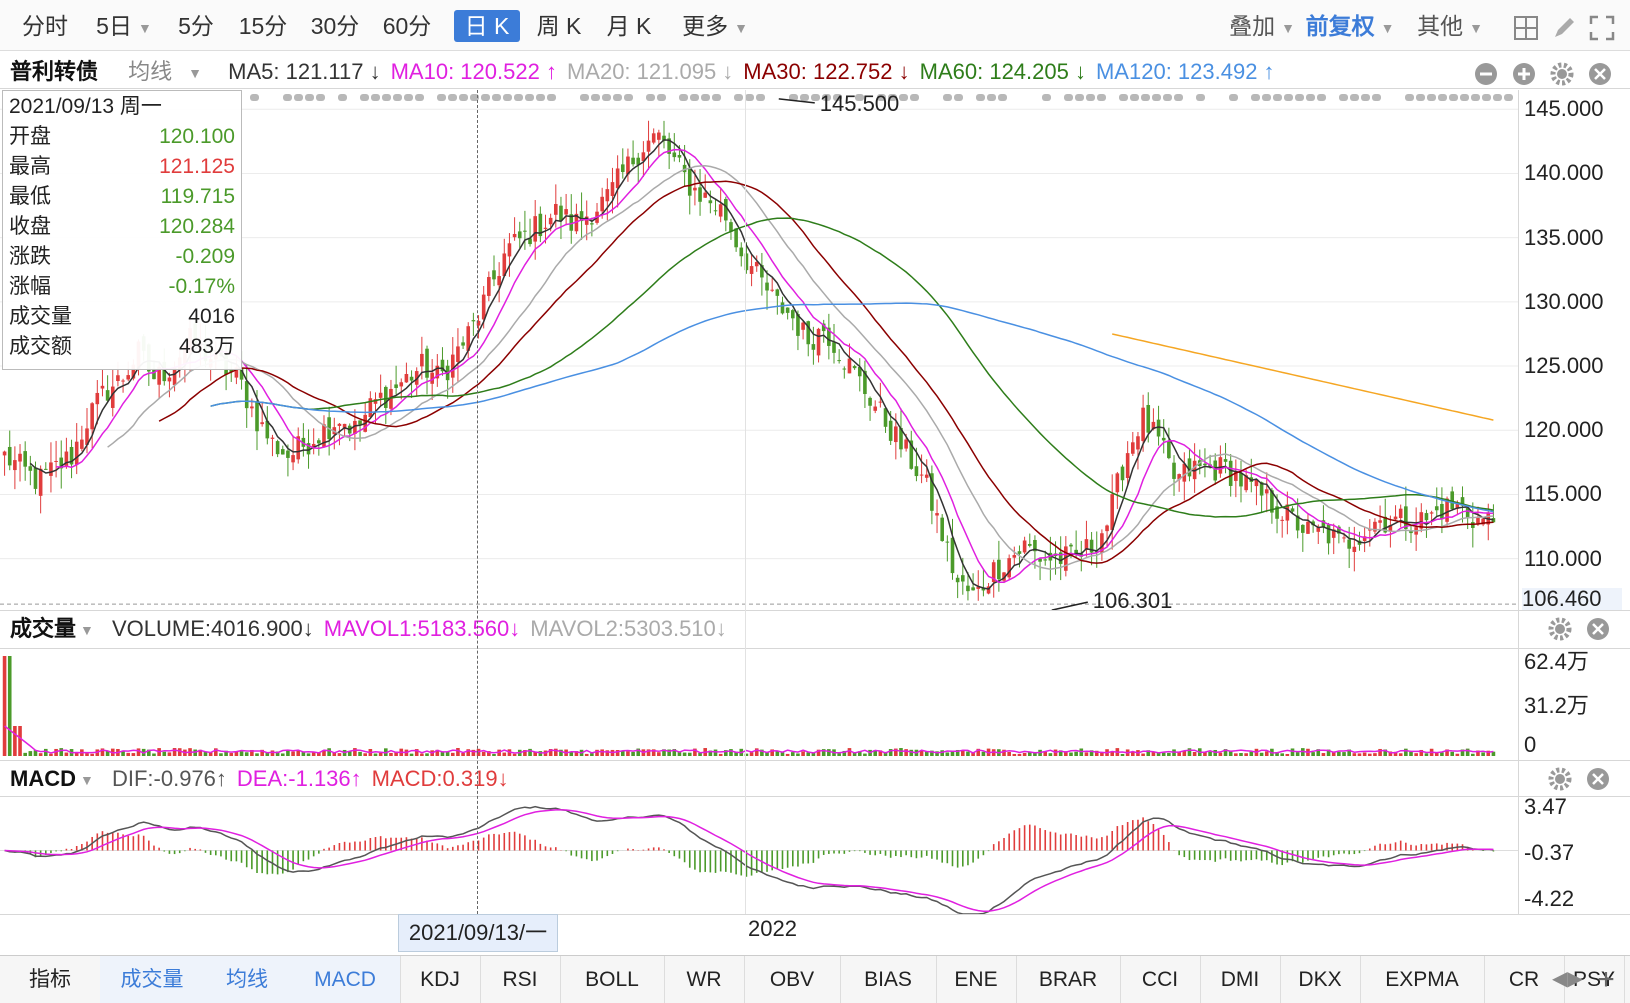 Image resolution: width=1630 pixels, height=1003 pixels. What do you see at coordinates (477, 502) in the screenshot?
I see `crosshair-line` at bounding box center [477, 502].